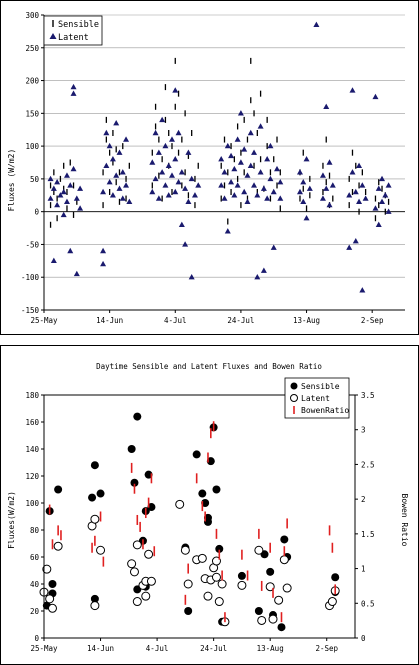 The image size is (419, 665). What do you see at coordinates (368, 395) in the screenshot?
I see `y2-tick-label: 3.5` at bounding box center [368, 395].